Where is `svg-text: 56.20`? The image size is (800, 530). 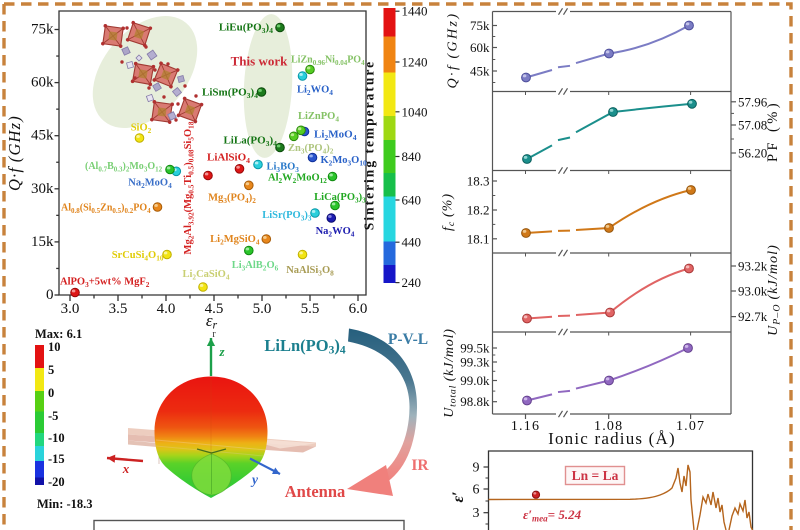
svg-text: 56.20 is located at coordinates (752, 153).